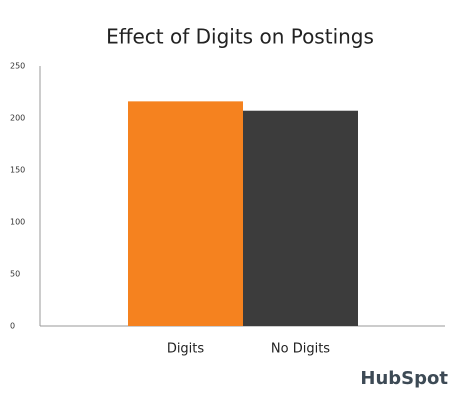  I want to click on y-tick-label: 200, so click(17, 118).